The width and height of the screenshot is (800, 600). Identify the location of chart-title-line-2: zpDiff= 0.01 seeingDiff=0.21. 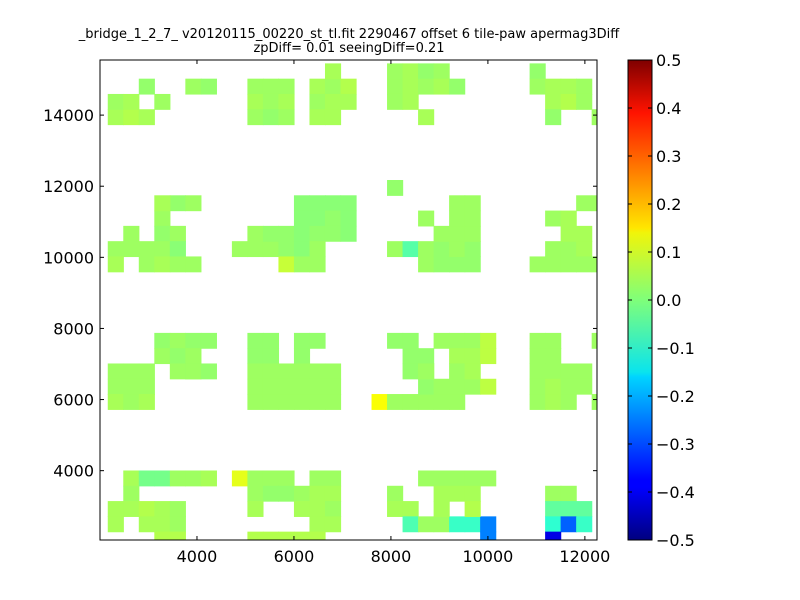
(348, 48).